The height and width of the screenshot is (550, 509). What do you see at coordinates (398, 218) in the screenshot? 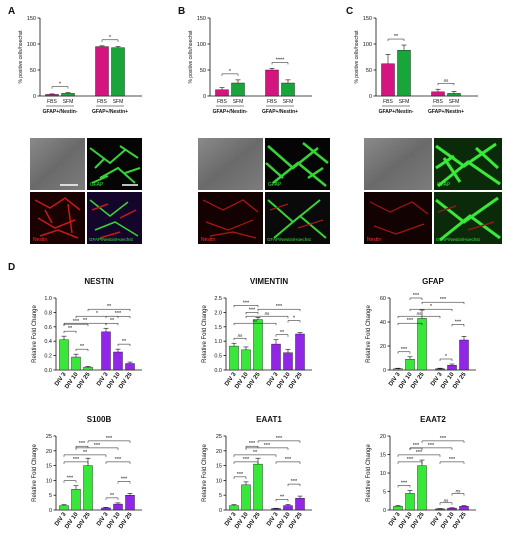
I see `nestin-image` at bounding box center [398, 218].